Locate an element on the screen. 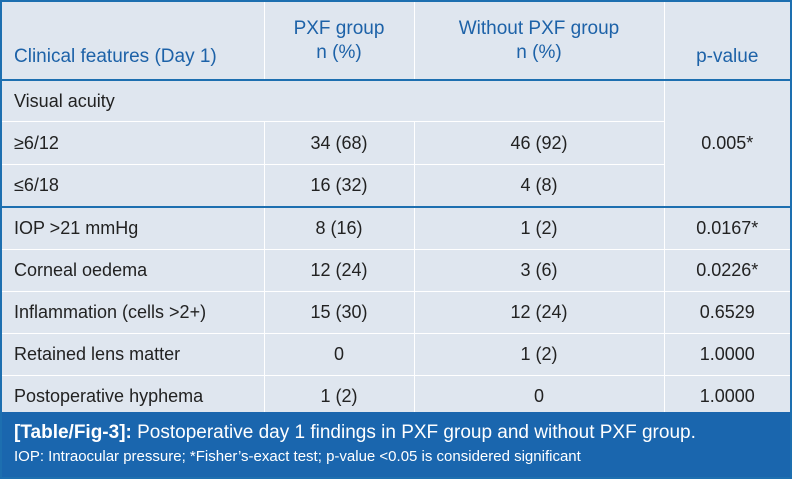 The image size is (792, 479). figure-reference: [Table/Fig-3]: is located at coordinates (73, 432).